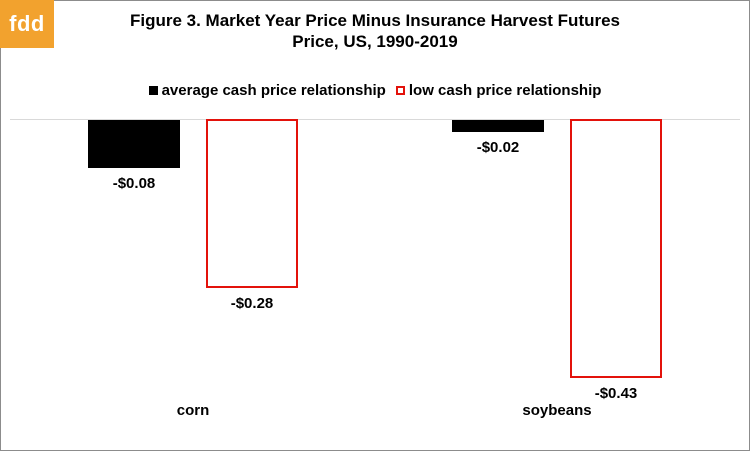 Image resolution: width=750 pixels, height=451 pixels. What do you see at coordinates (616, 248) in the screenshot?
I see `bar-soybeans-low` at bounding box center [616, 248].